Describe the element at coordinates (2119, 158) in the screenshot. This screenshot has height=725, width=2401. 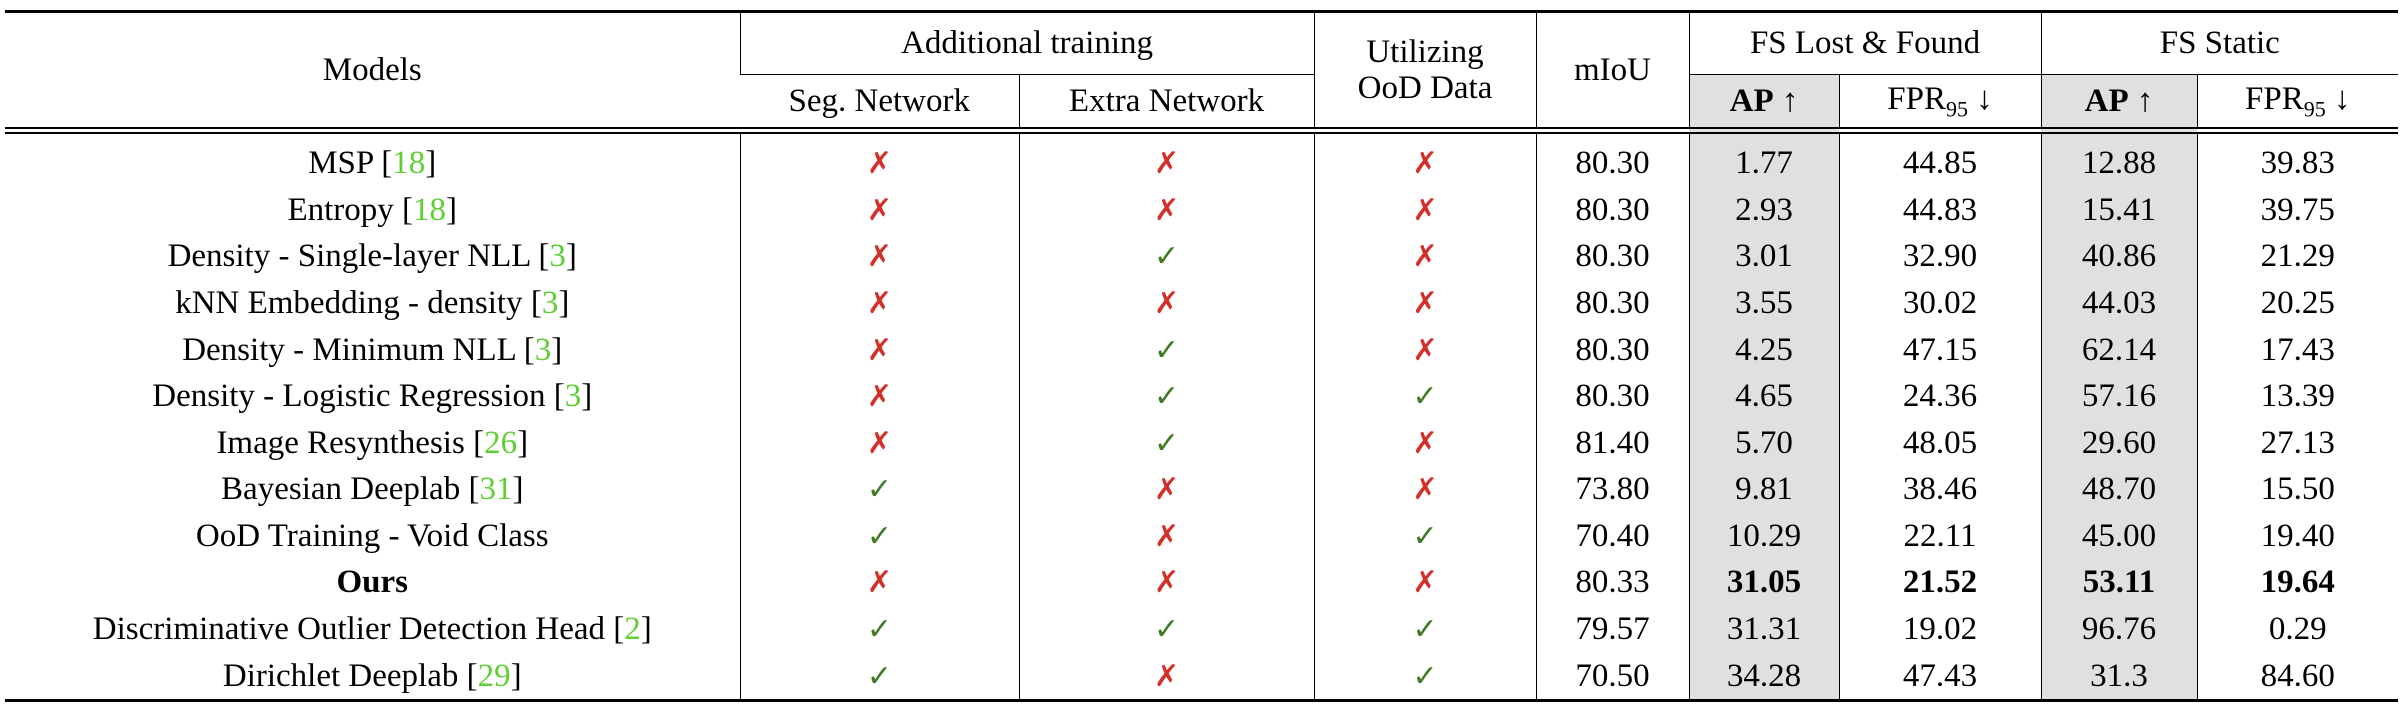
I see `metric-cell: 12.88` at that location.